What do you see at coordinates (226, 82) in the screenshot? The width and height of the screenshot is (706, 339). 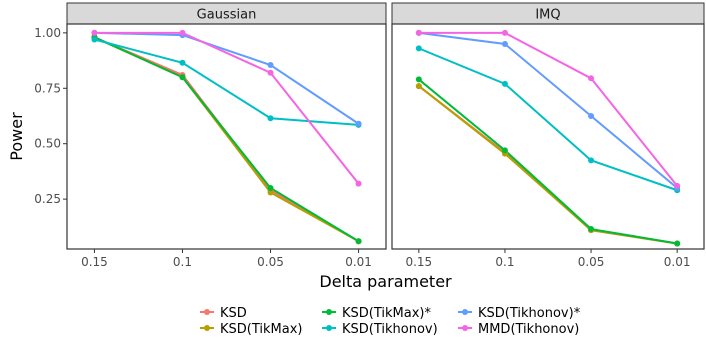 I see `series-line-ksd-tikhonov` at bounding box center [226, 82].